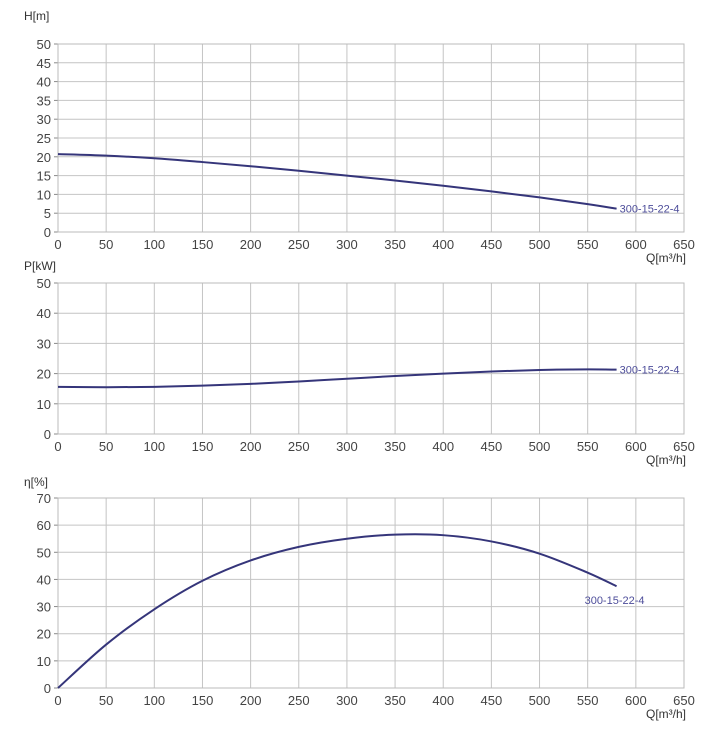  I want to click on y-tick-label: 45, so click(44, 63).